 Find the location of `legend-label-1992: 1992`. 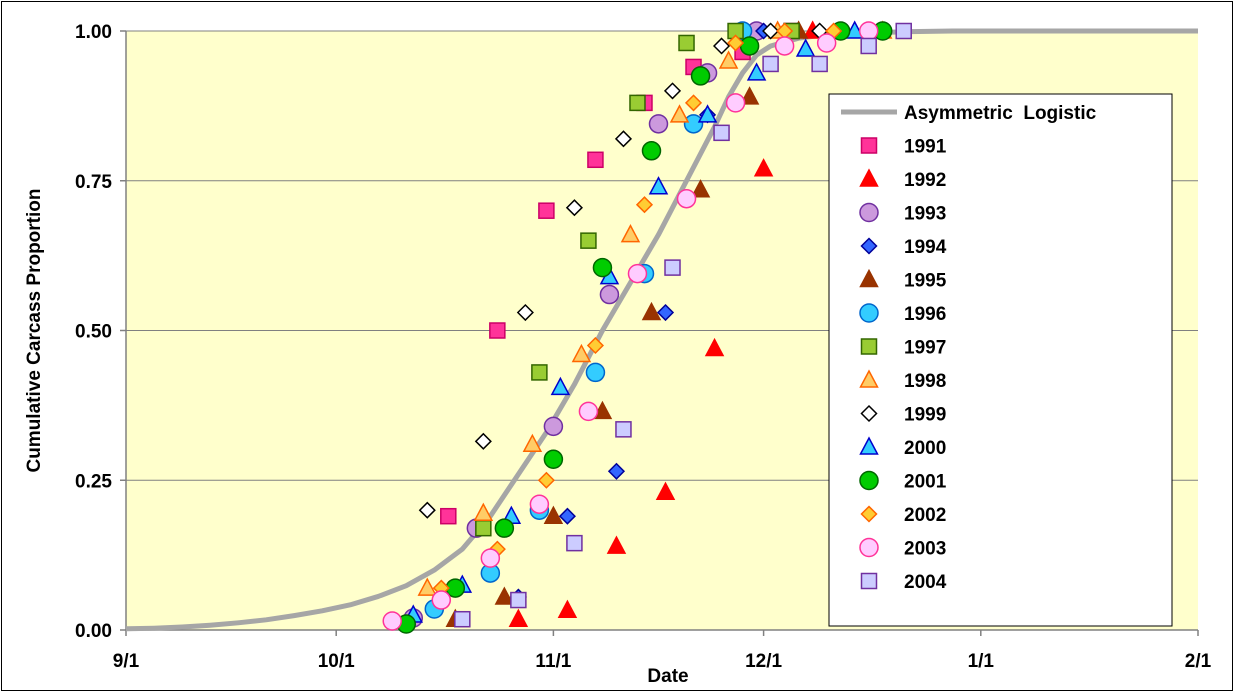

legend-label-1992: 1992 is located at coordinates (925, 180).